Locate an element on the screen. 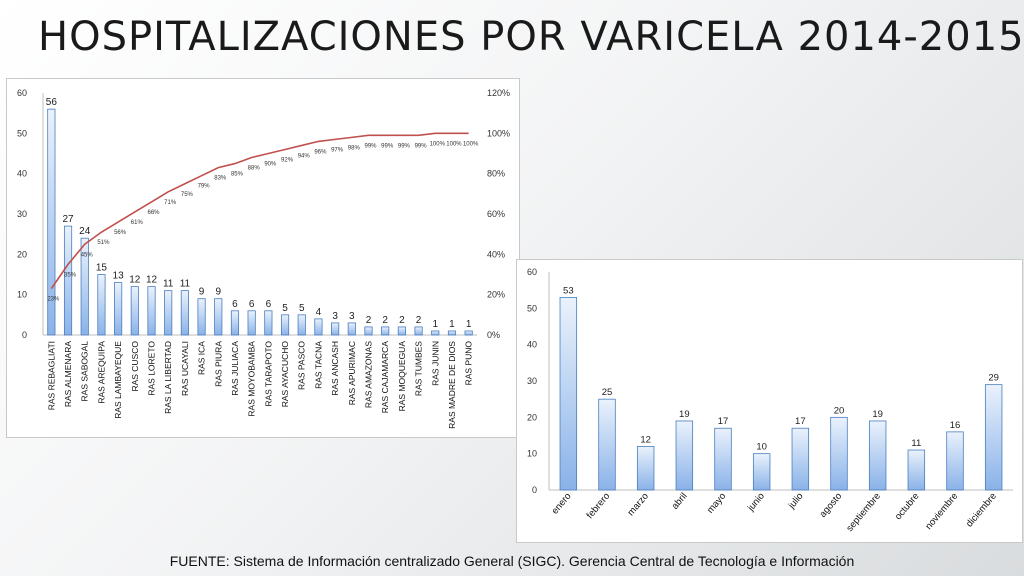 The image size is (1024, 576). data-label: 29 is located at coordinates (993, 378).